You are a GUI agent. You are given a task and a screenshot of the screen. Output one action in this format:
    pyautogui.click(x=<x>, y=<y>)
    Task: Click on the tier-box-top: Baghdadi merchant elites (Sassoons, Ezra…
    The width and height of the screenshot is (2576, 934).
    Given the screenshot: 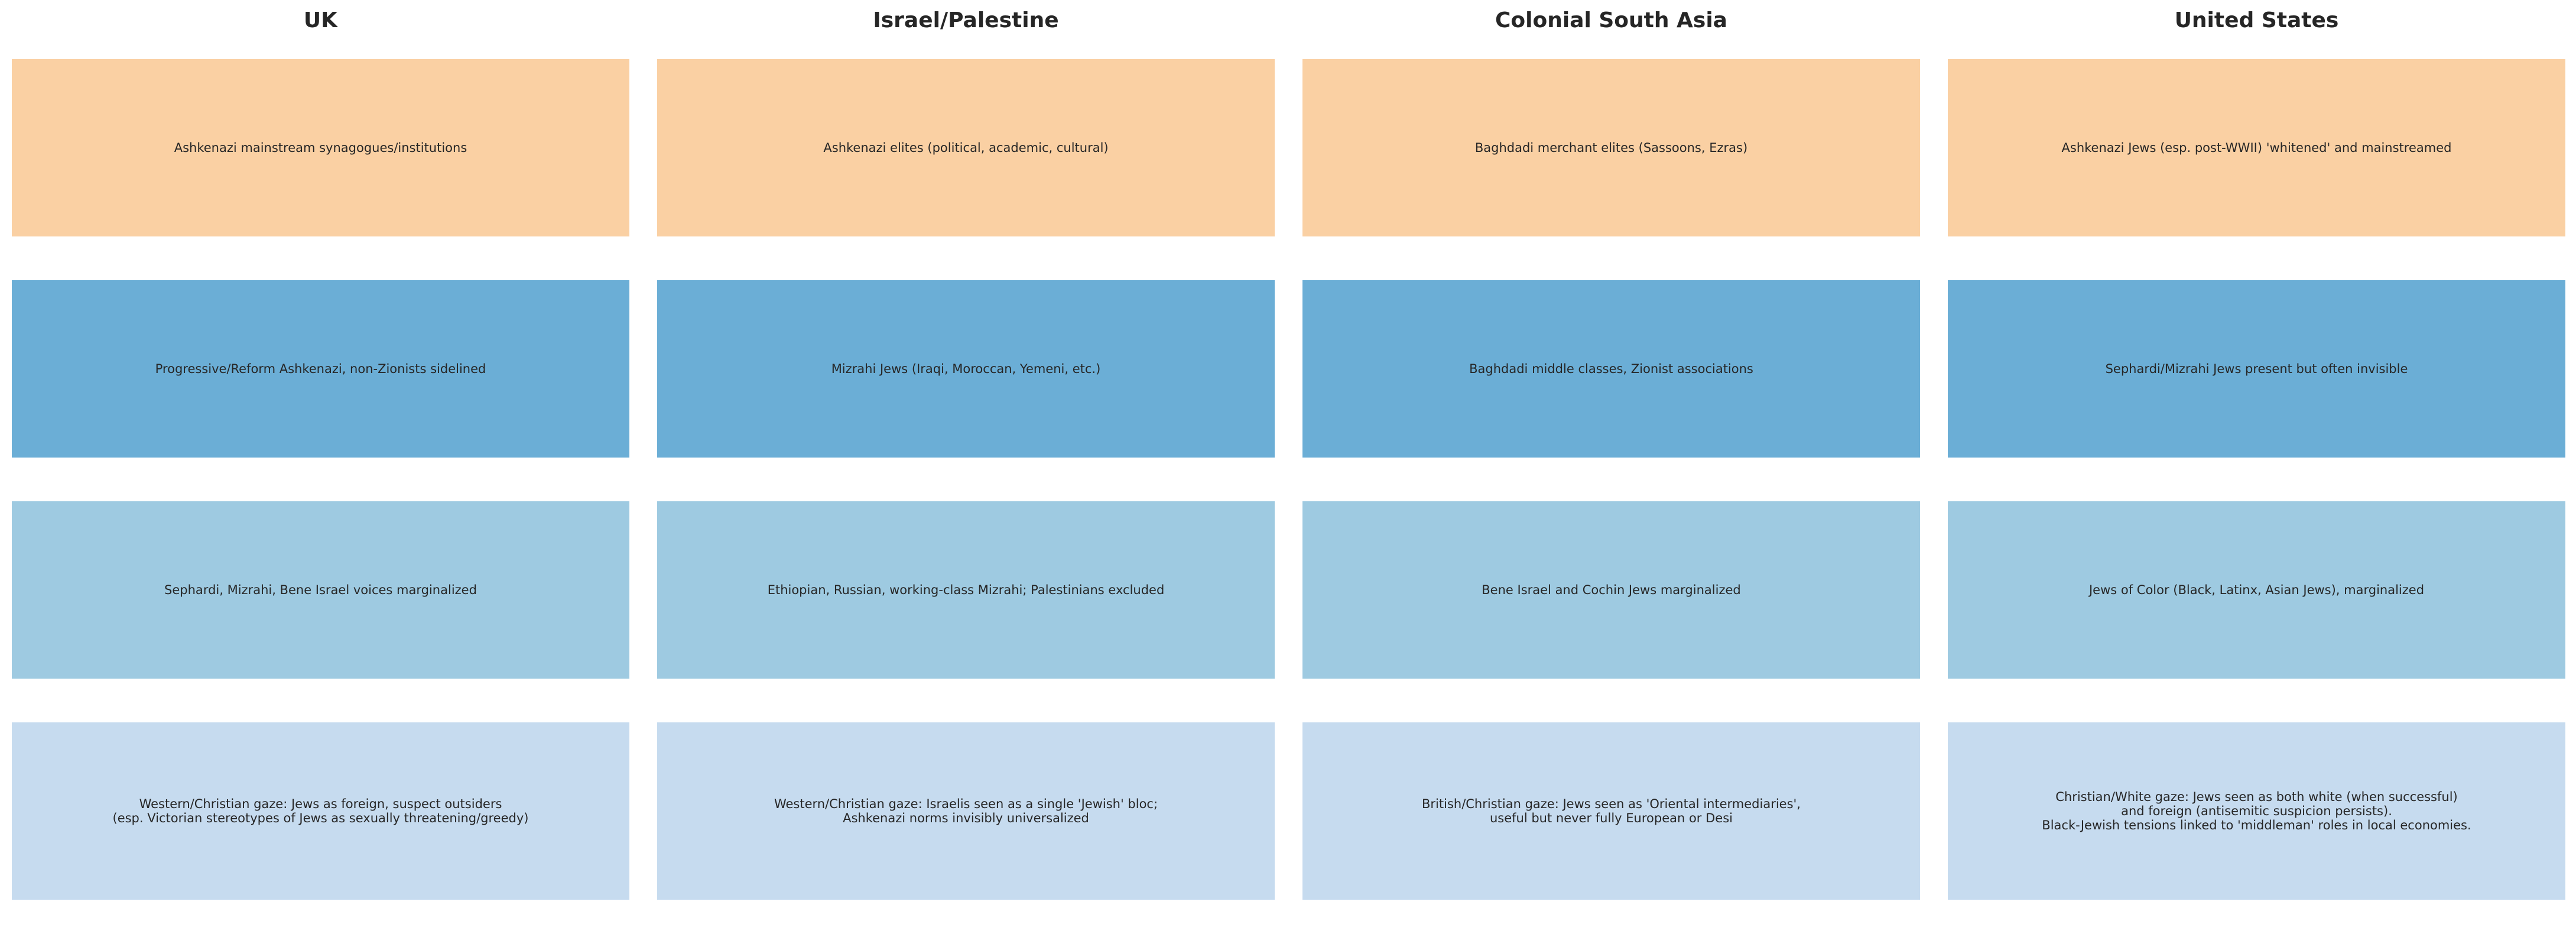 What is the action you would take?
    pyautogui.click(x=1611, y=147)
    